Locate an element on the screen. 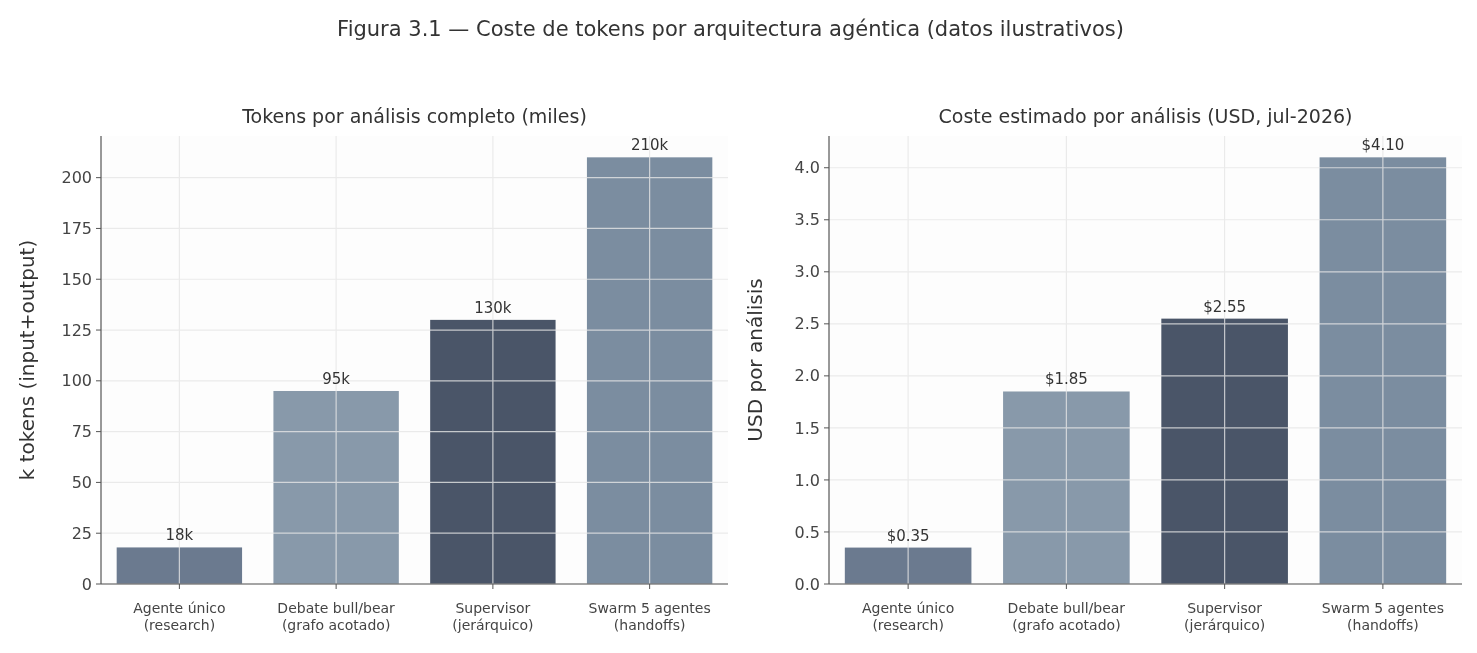 This screenshot has height=653, width=1477. y-tick-label: 75 is located at coordinates (81, 432).